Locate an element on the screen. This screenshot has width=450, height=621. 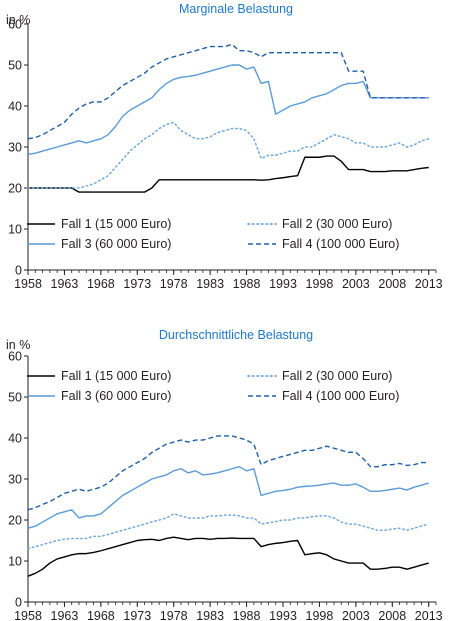
chart-title: Durchschnittliche Belastung is located at coordinates (236, 335).